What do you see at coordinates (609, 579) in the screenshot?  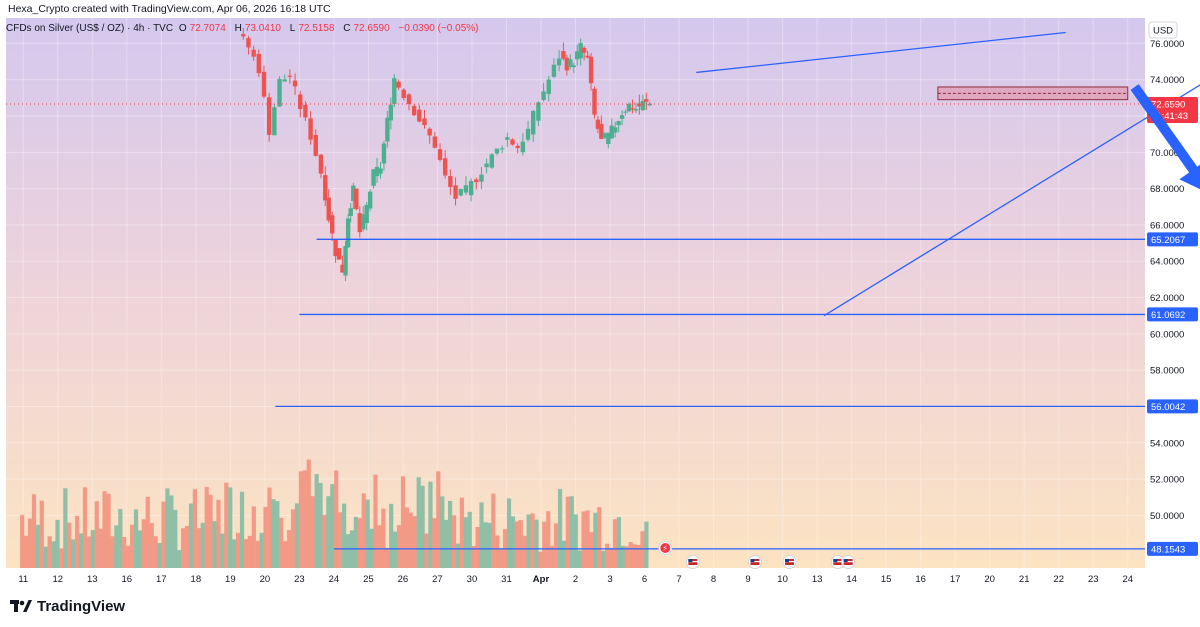 I see `x-tick-label: 3` at bounding box center [609, 579].